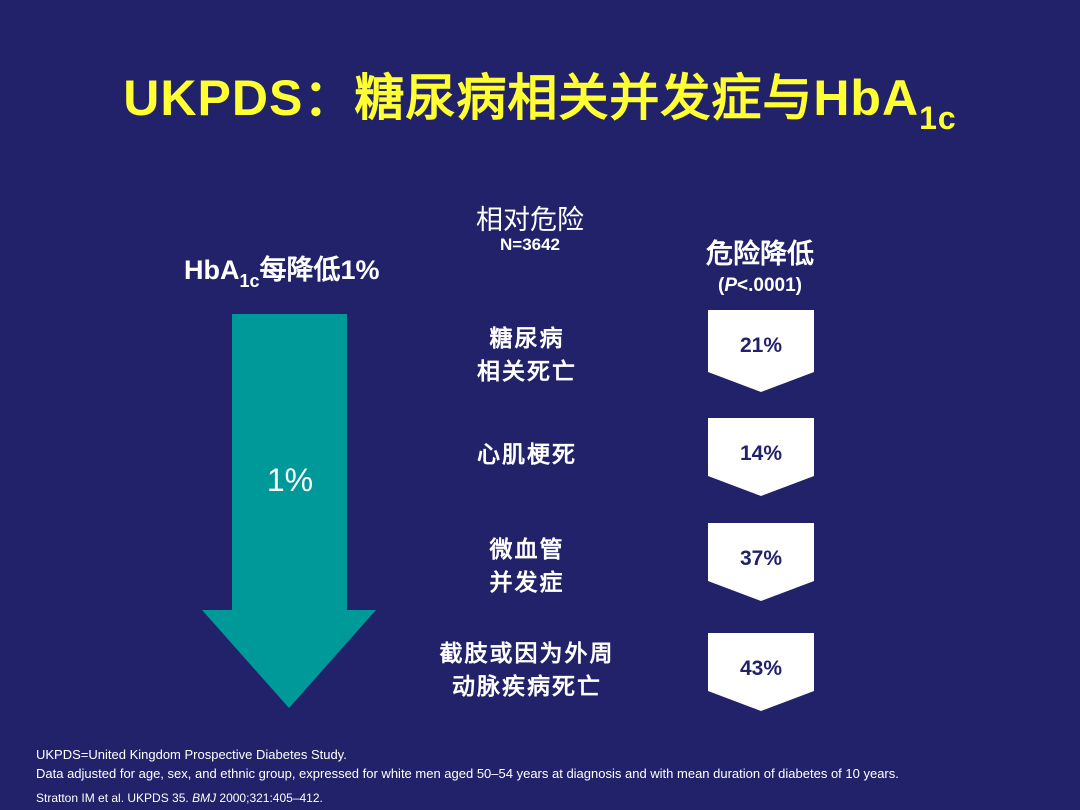 The width and height of the screenshot is (1080, 810). Describe the element at coordinates (527, 582) in the screenshot. I see `outcome-line: 并发症` at that location.